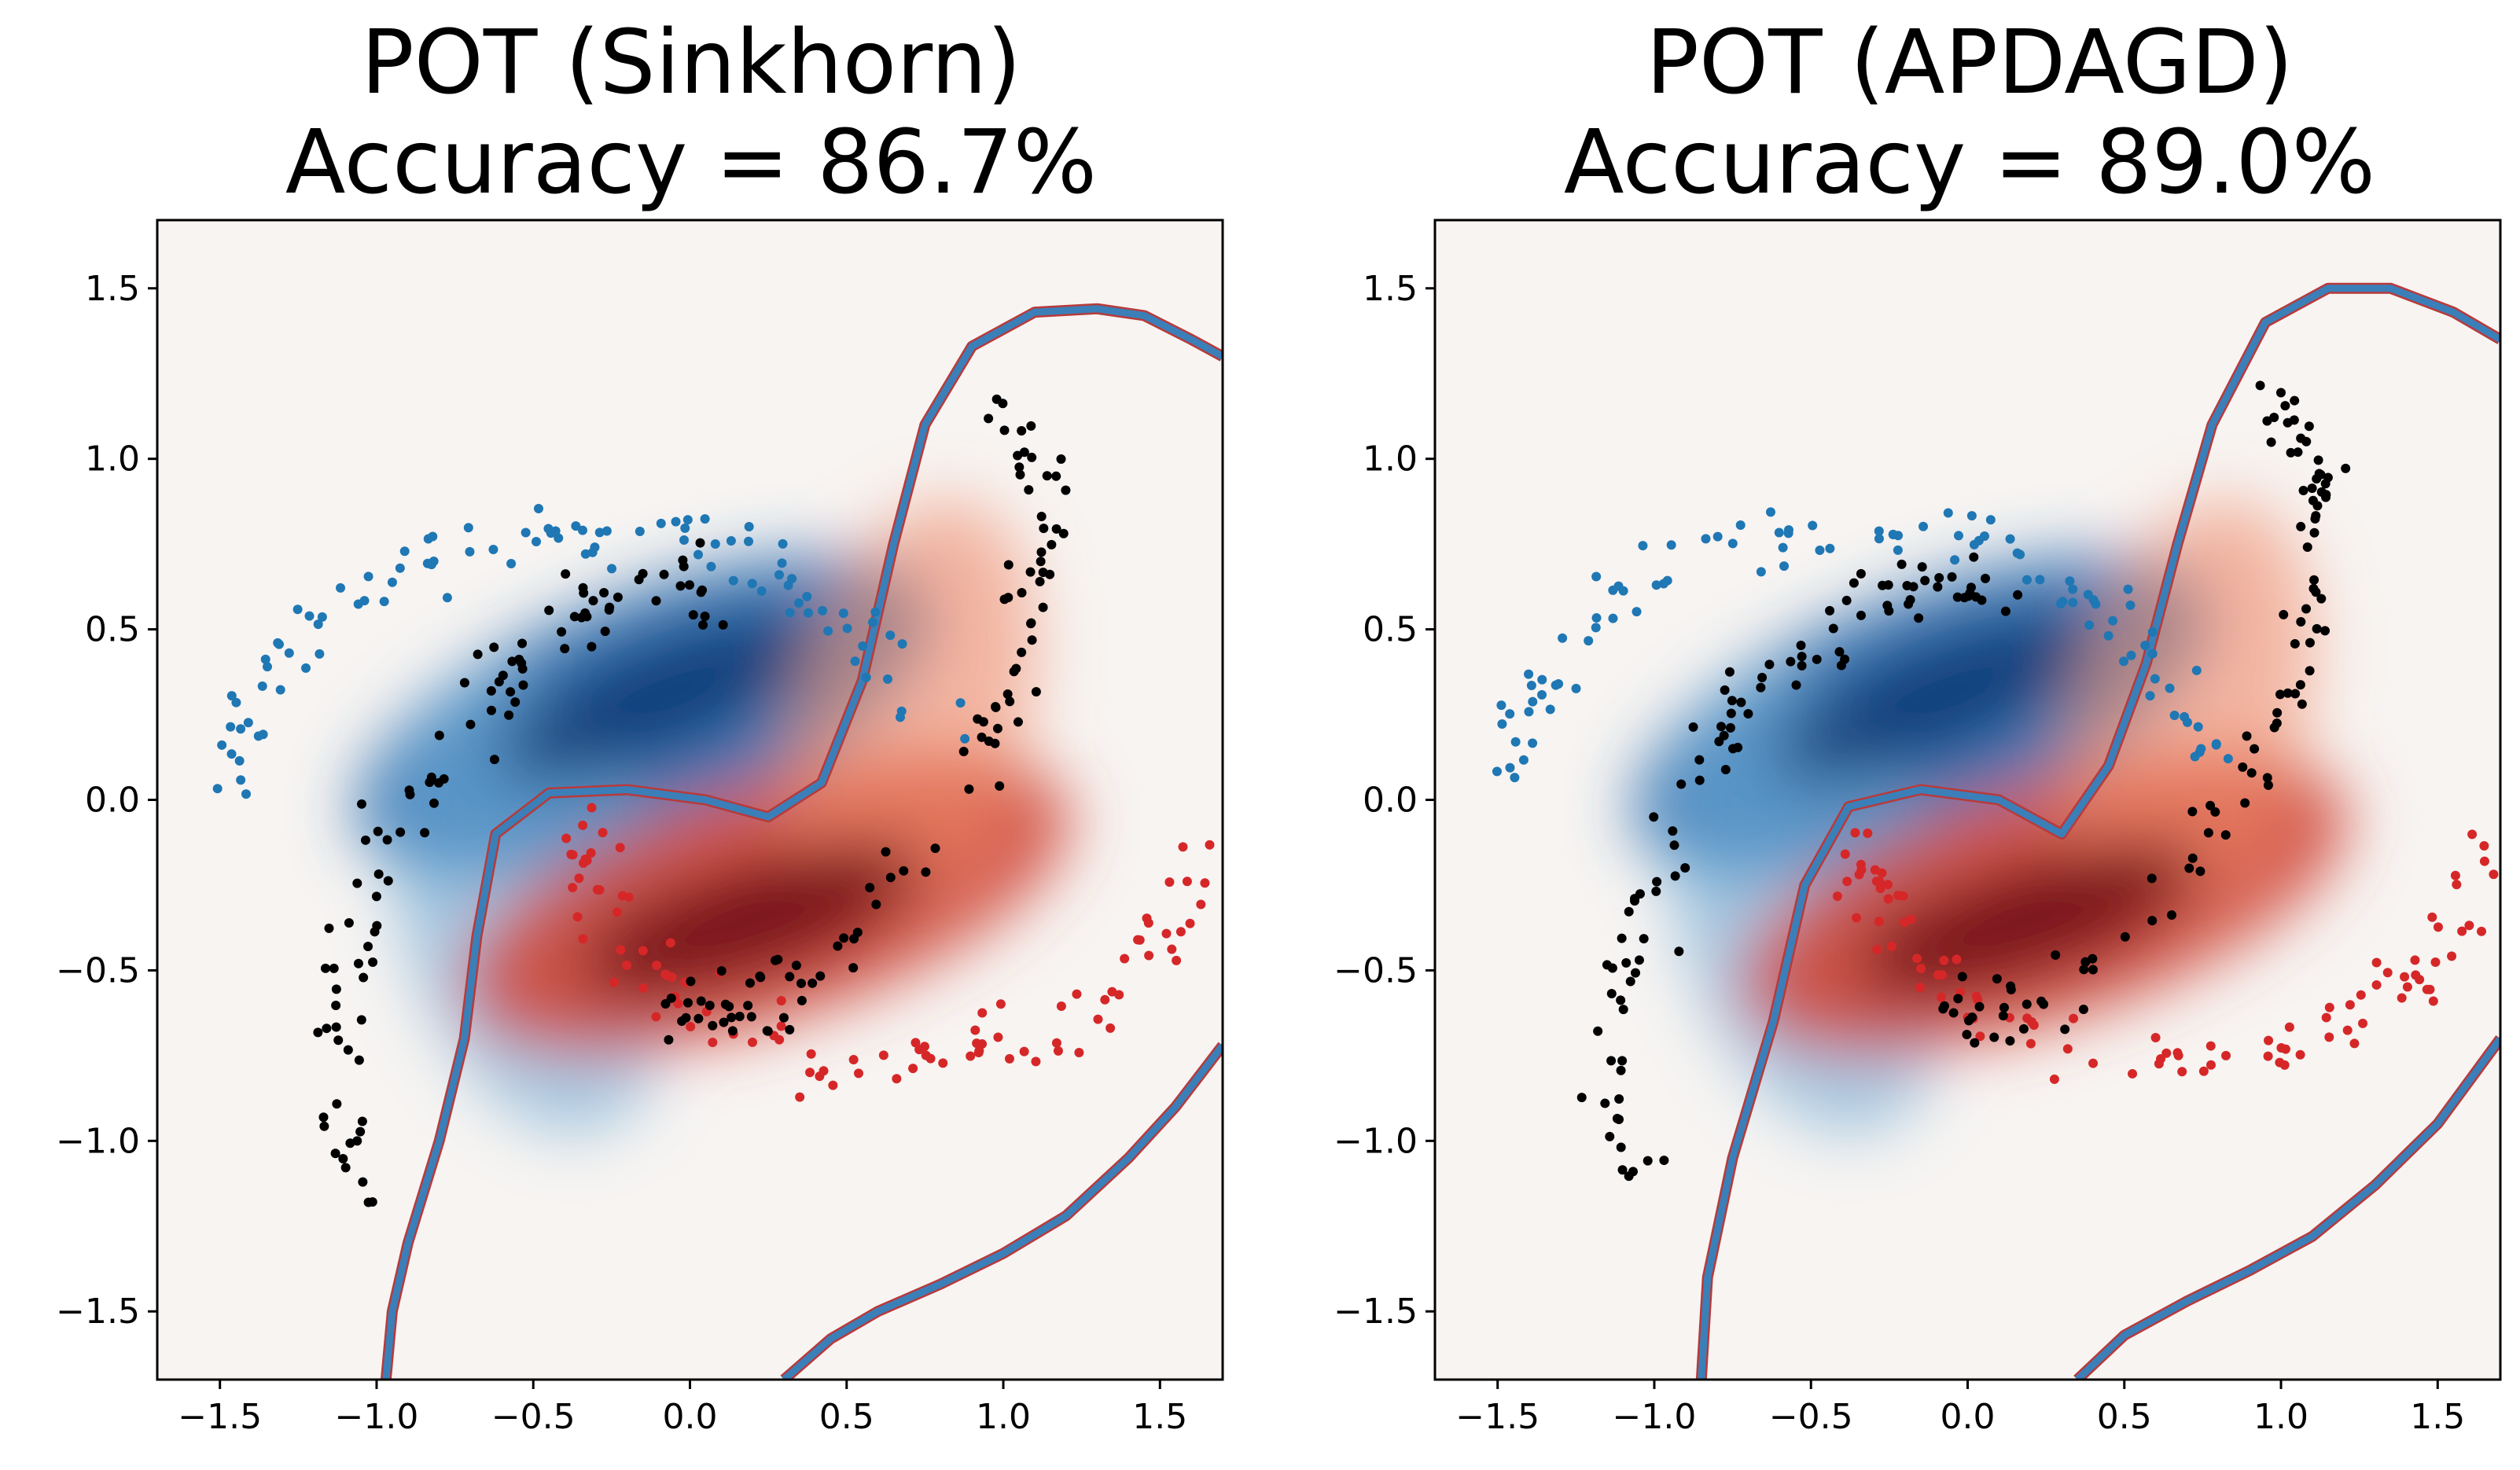 Image resolution: width=2520 pixels, height=1470 pixels. I want to click on y-tick-label: −0.5, so click(1376, 970).